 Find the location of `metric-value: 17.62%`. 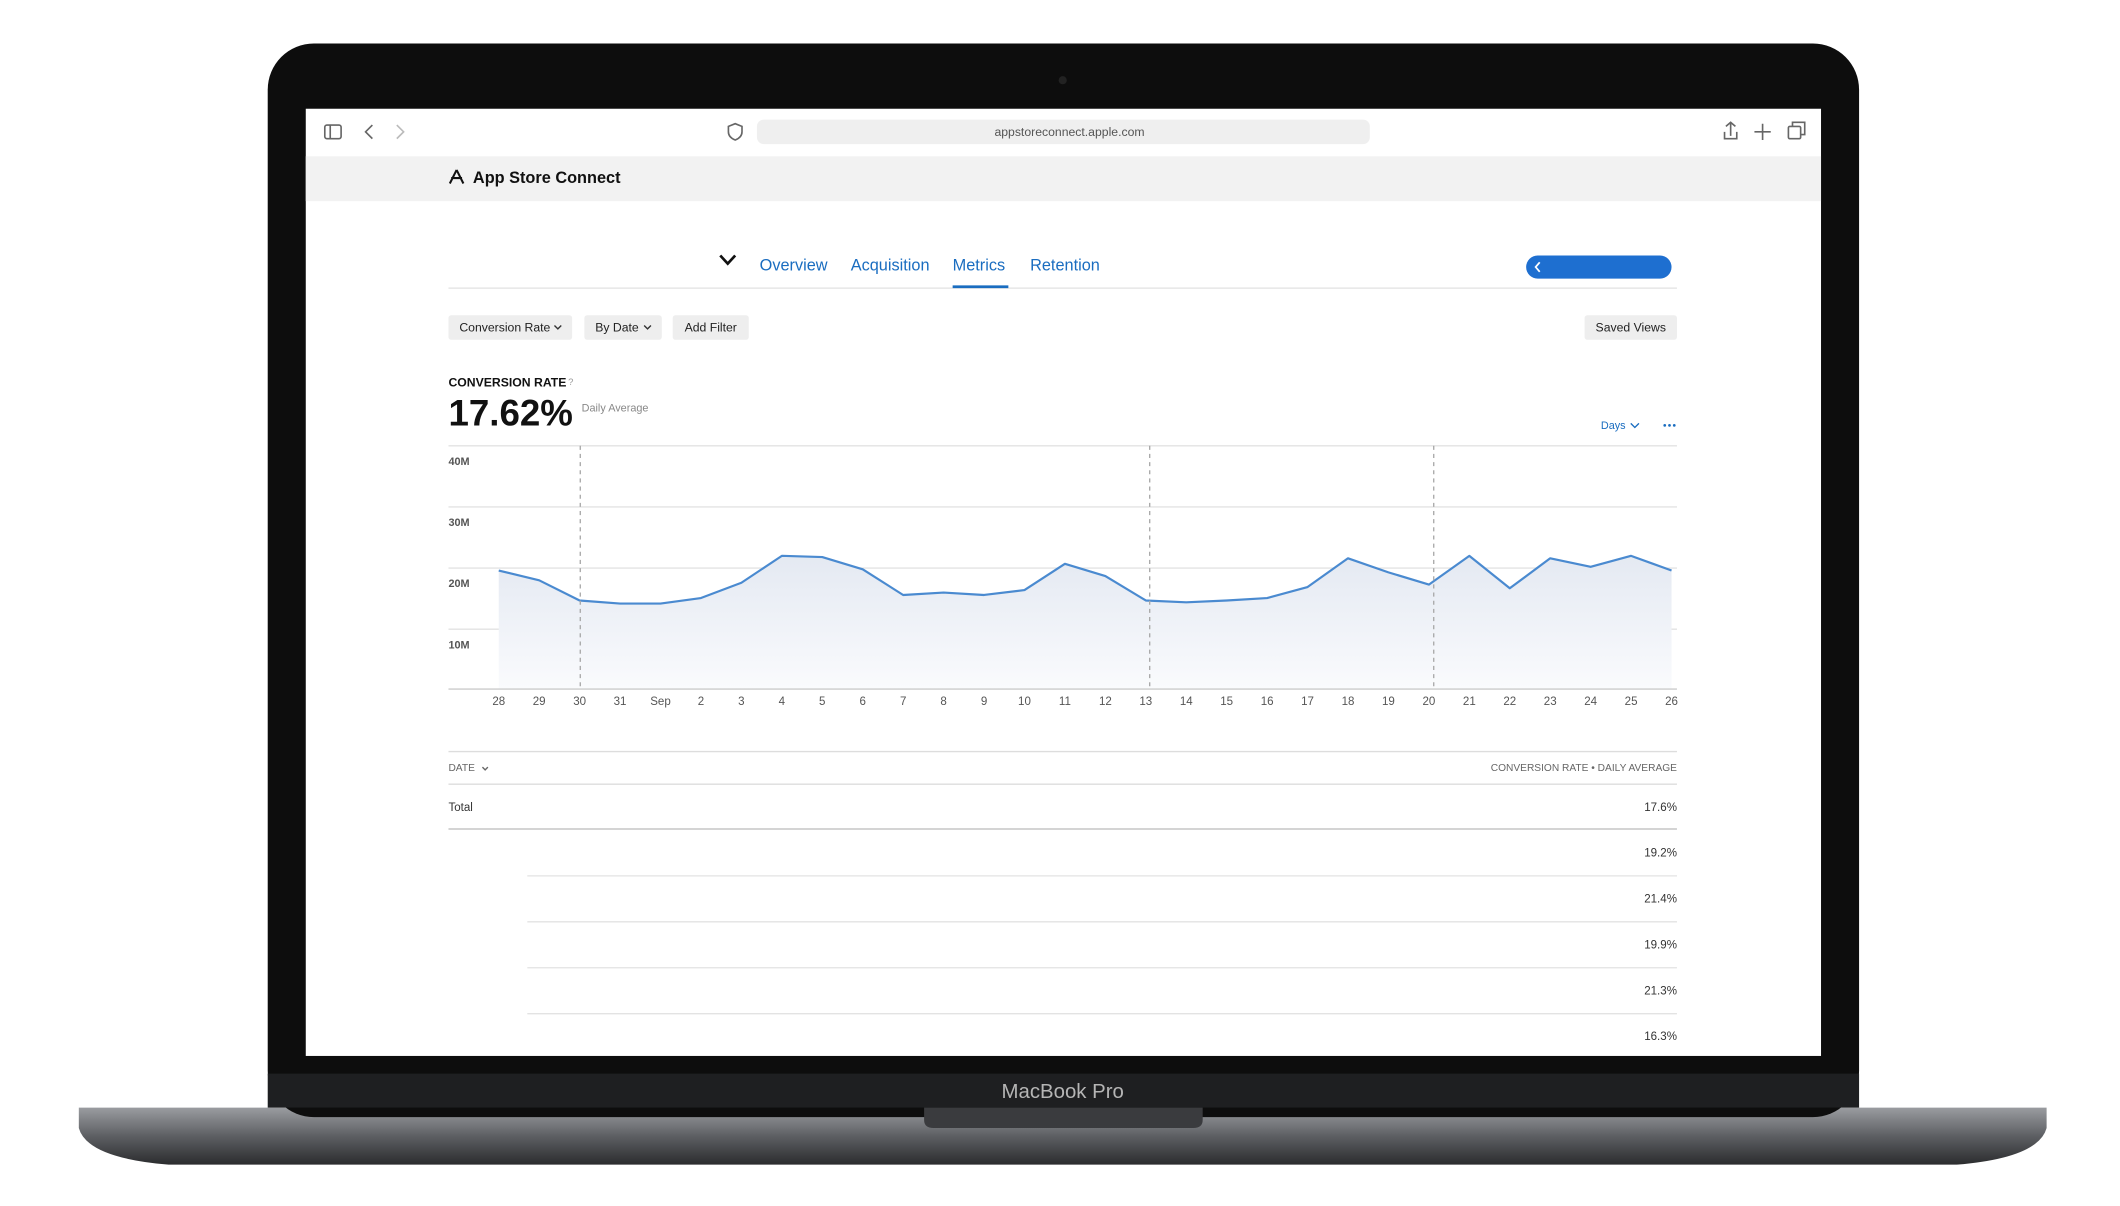

metric-value: 17.62% is located at coordinates (510, 413).